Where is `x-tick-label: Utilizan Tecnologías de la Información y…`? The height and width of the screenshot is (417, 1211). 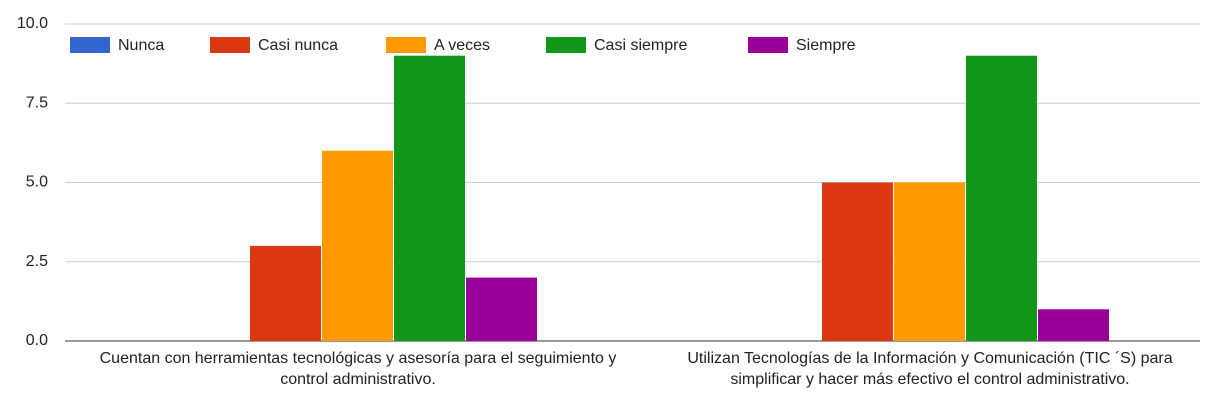
x-tick-label: Utilizan Tecnologías de la Información y… is located at coordinates (930, 369).